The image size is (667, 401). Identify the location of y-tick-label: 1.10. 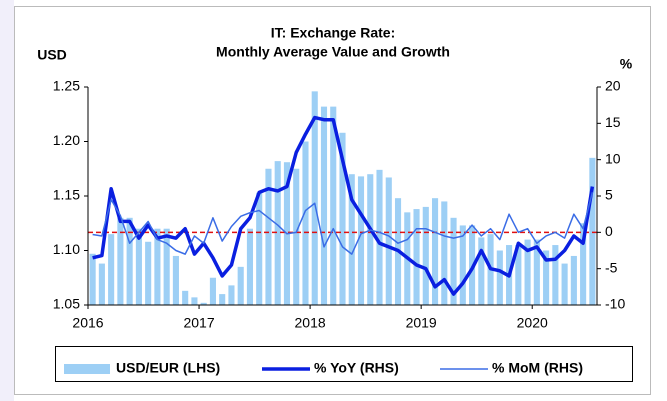
(66, 249).